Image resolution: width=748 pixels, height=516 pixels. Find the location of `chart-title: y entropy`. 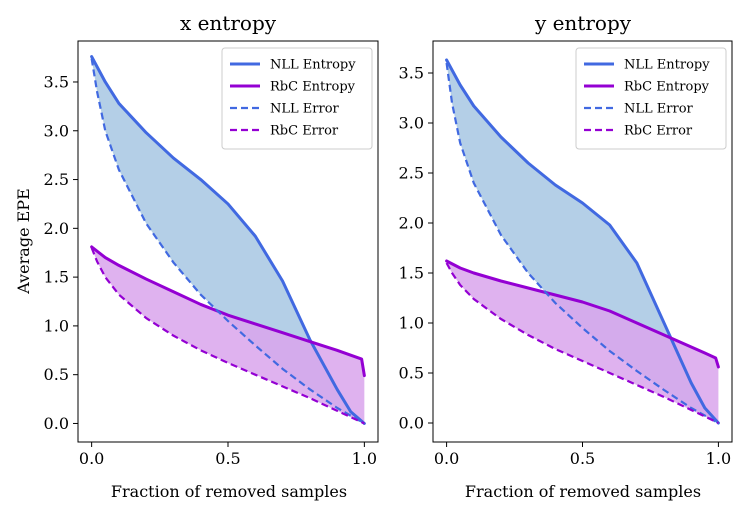

chart-title: y entropy is located at coordinates (583, 23).